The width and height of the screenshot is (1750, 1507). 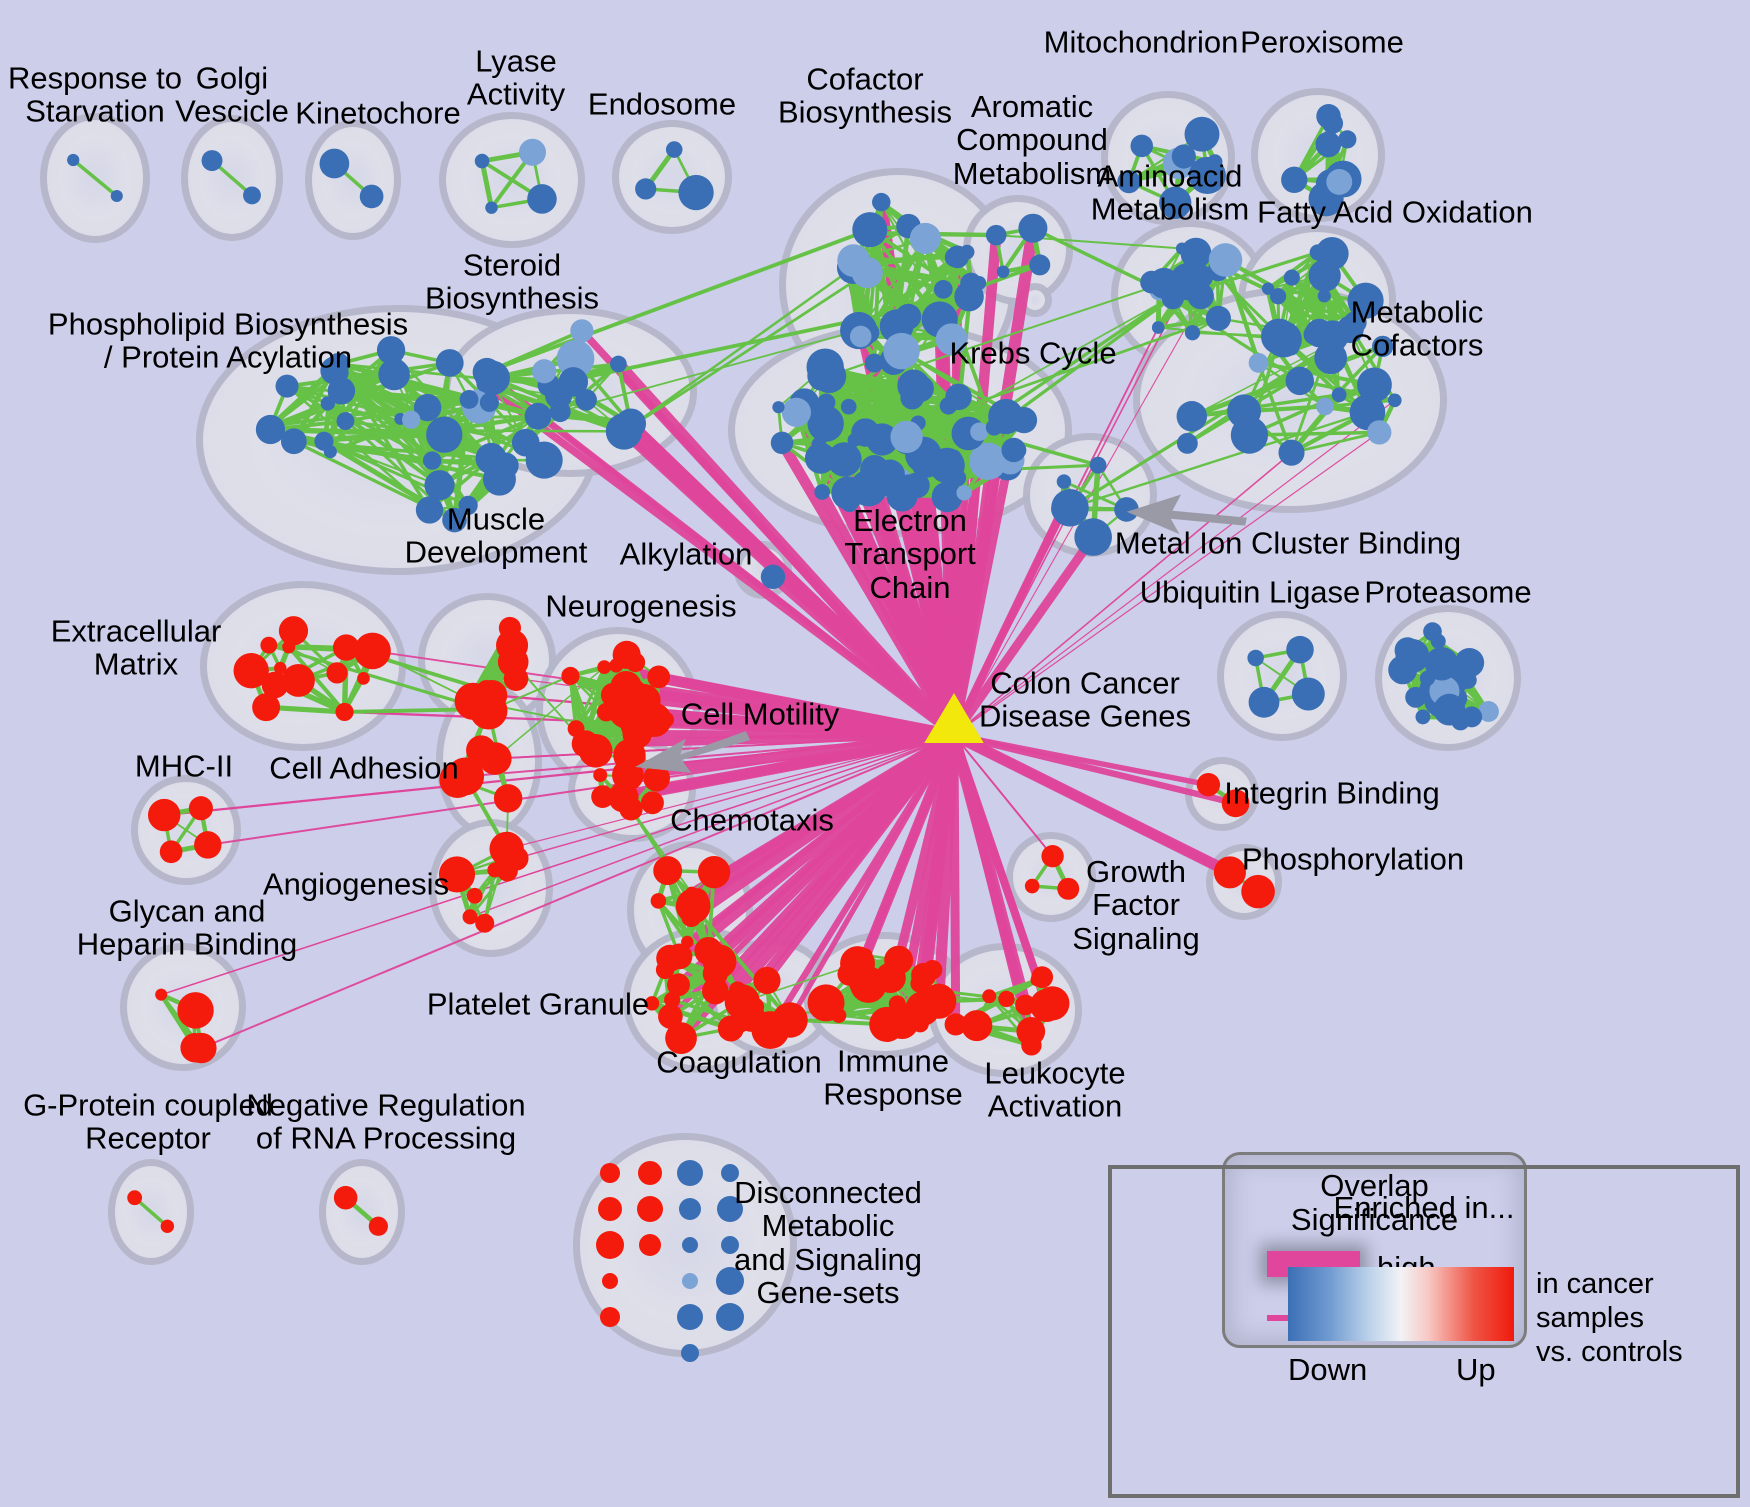 I want to click on hub-node, so click(x=954, y=718).